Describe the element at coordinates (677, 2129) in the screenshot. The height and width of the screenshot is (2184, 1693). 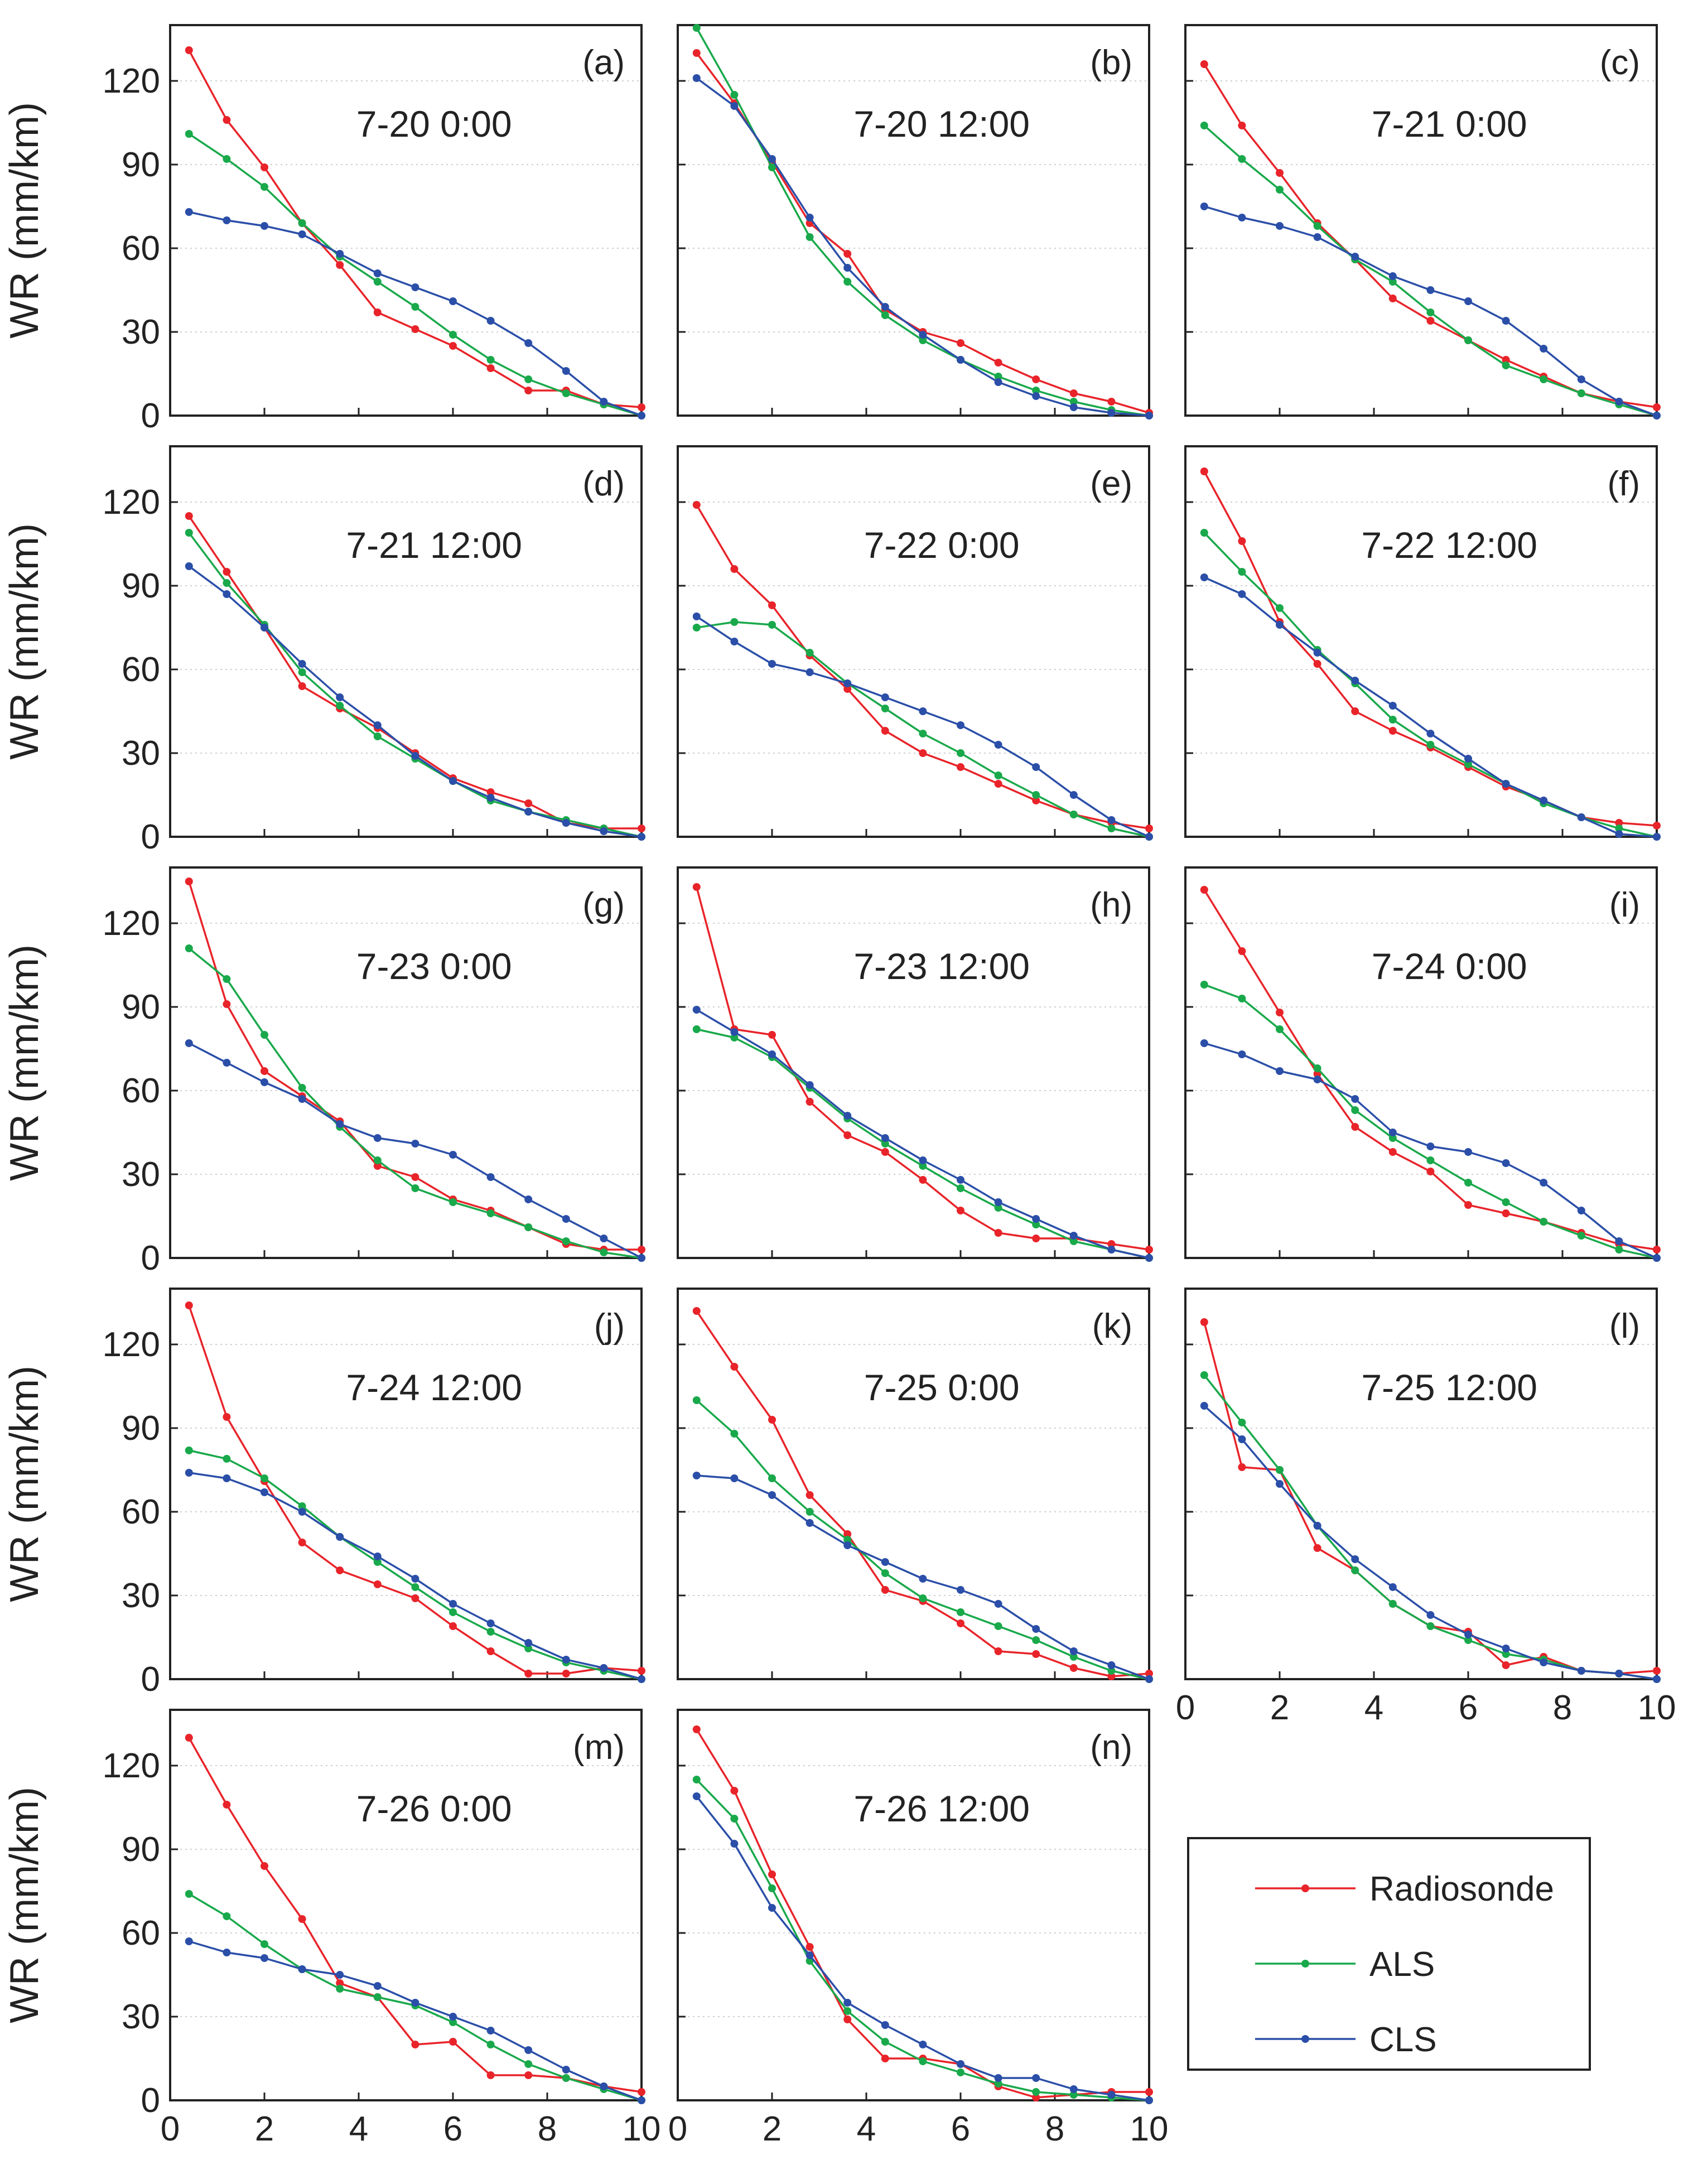
I see `x-tick-label: 0` at that location.